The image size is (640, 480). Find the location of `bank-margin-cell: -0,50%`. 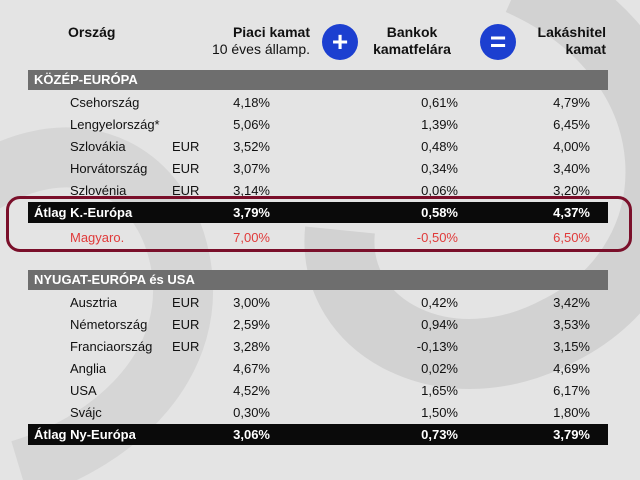

bank-margin-cell: -0,50% is located at coordinates (437, 237).